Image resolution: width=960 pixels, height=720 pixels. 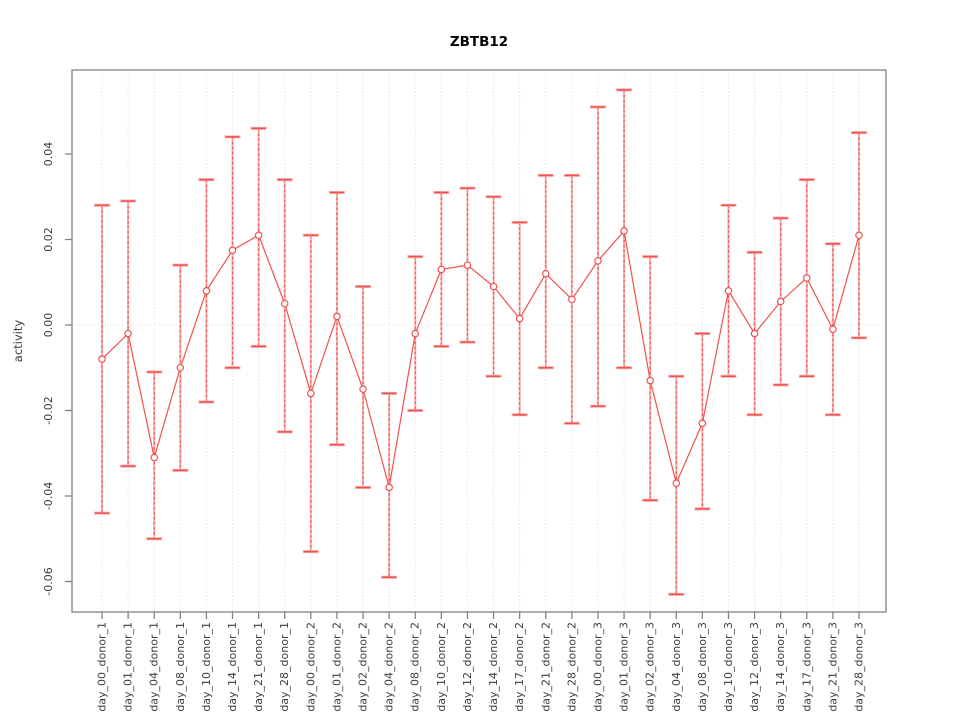 I want to click on x-tick-label: day_04_donor_1, so click(x=154, y=667).